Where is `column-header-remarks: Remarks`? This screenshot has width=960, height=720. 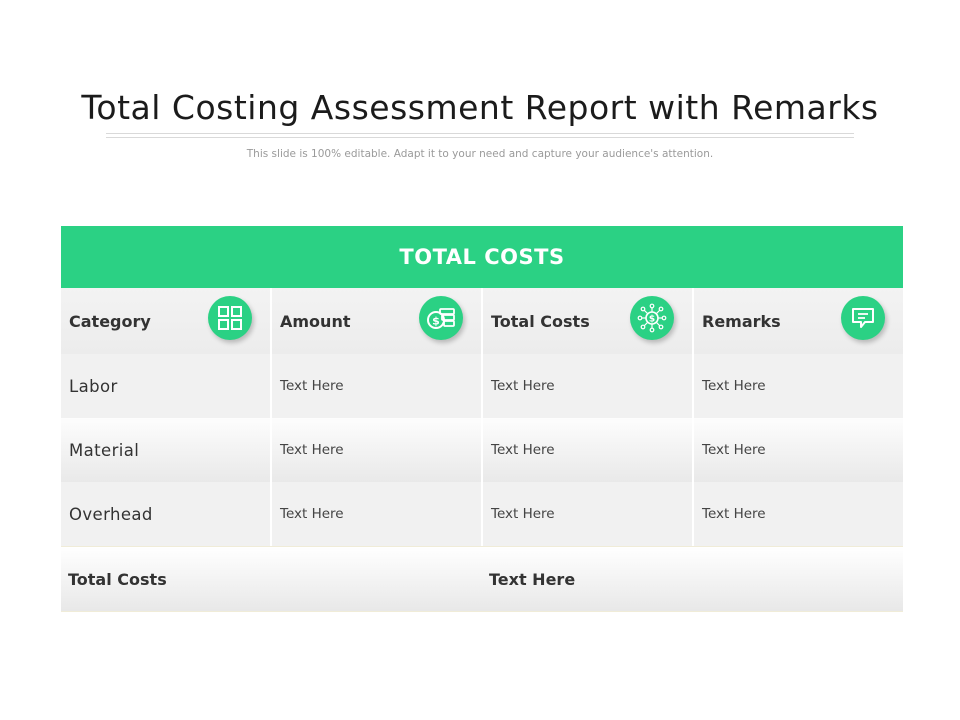
column-header-remarks: Remarks is located at coordinates (798, 321).